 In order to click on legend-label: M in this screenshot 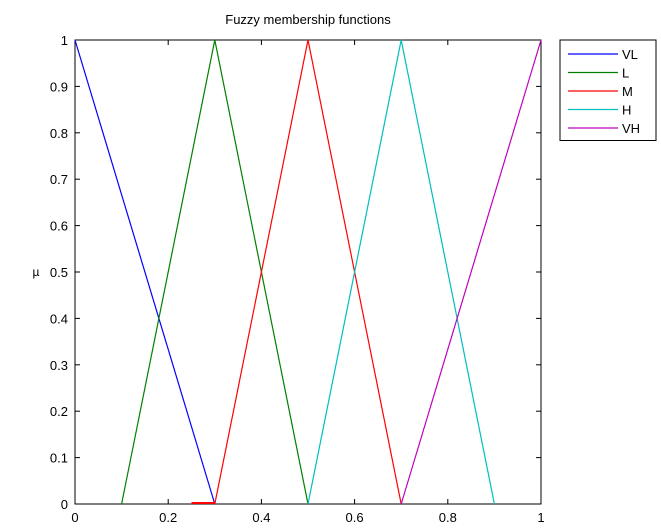, I will do `click(627, 91)`.